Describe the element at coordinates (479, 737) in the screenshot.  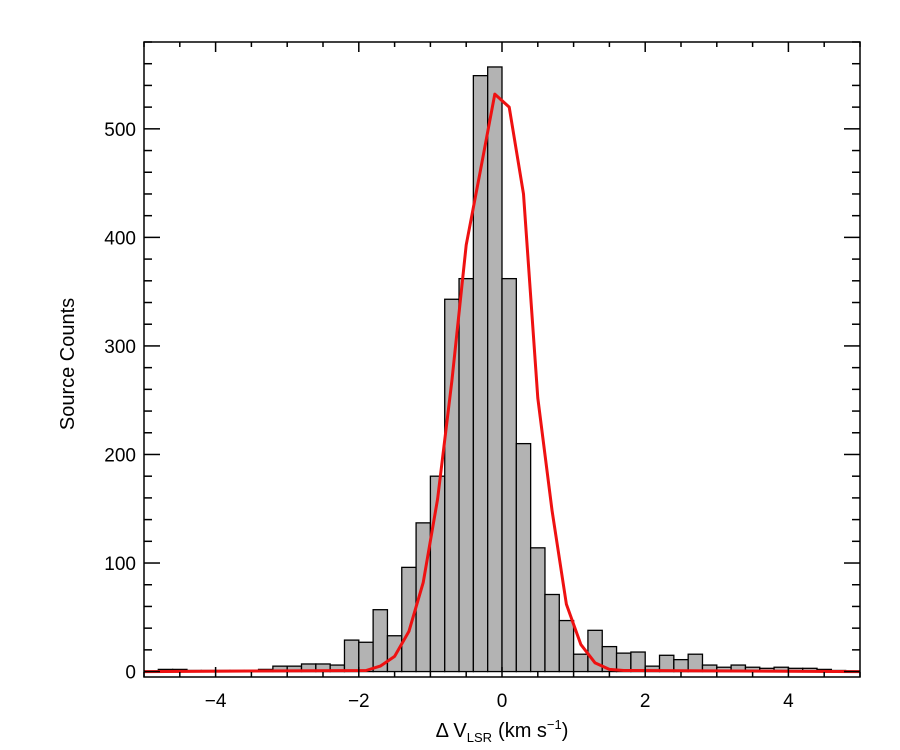
I see `x-axis-title-subscript: LSR` at that location.